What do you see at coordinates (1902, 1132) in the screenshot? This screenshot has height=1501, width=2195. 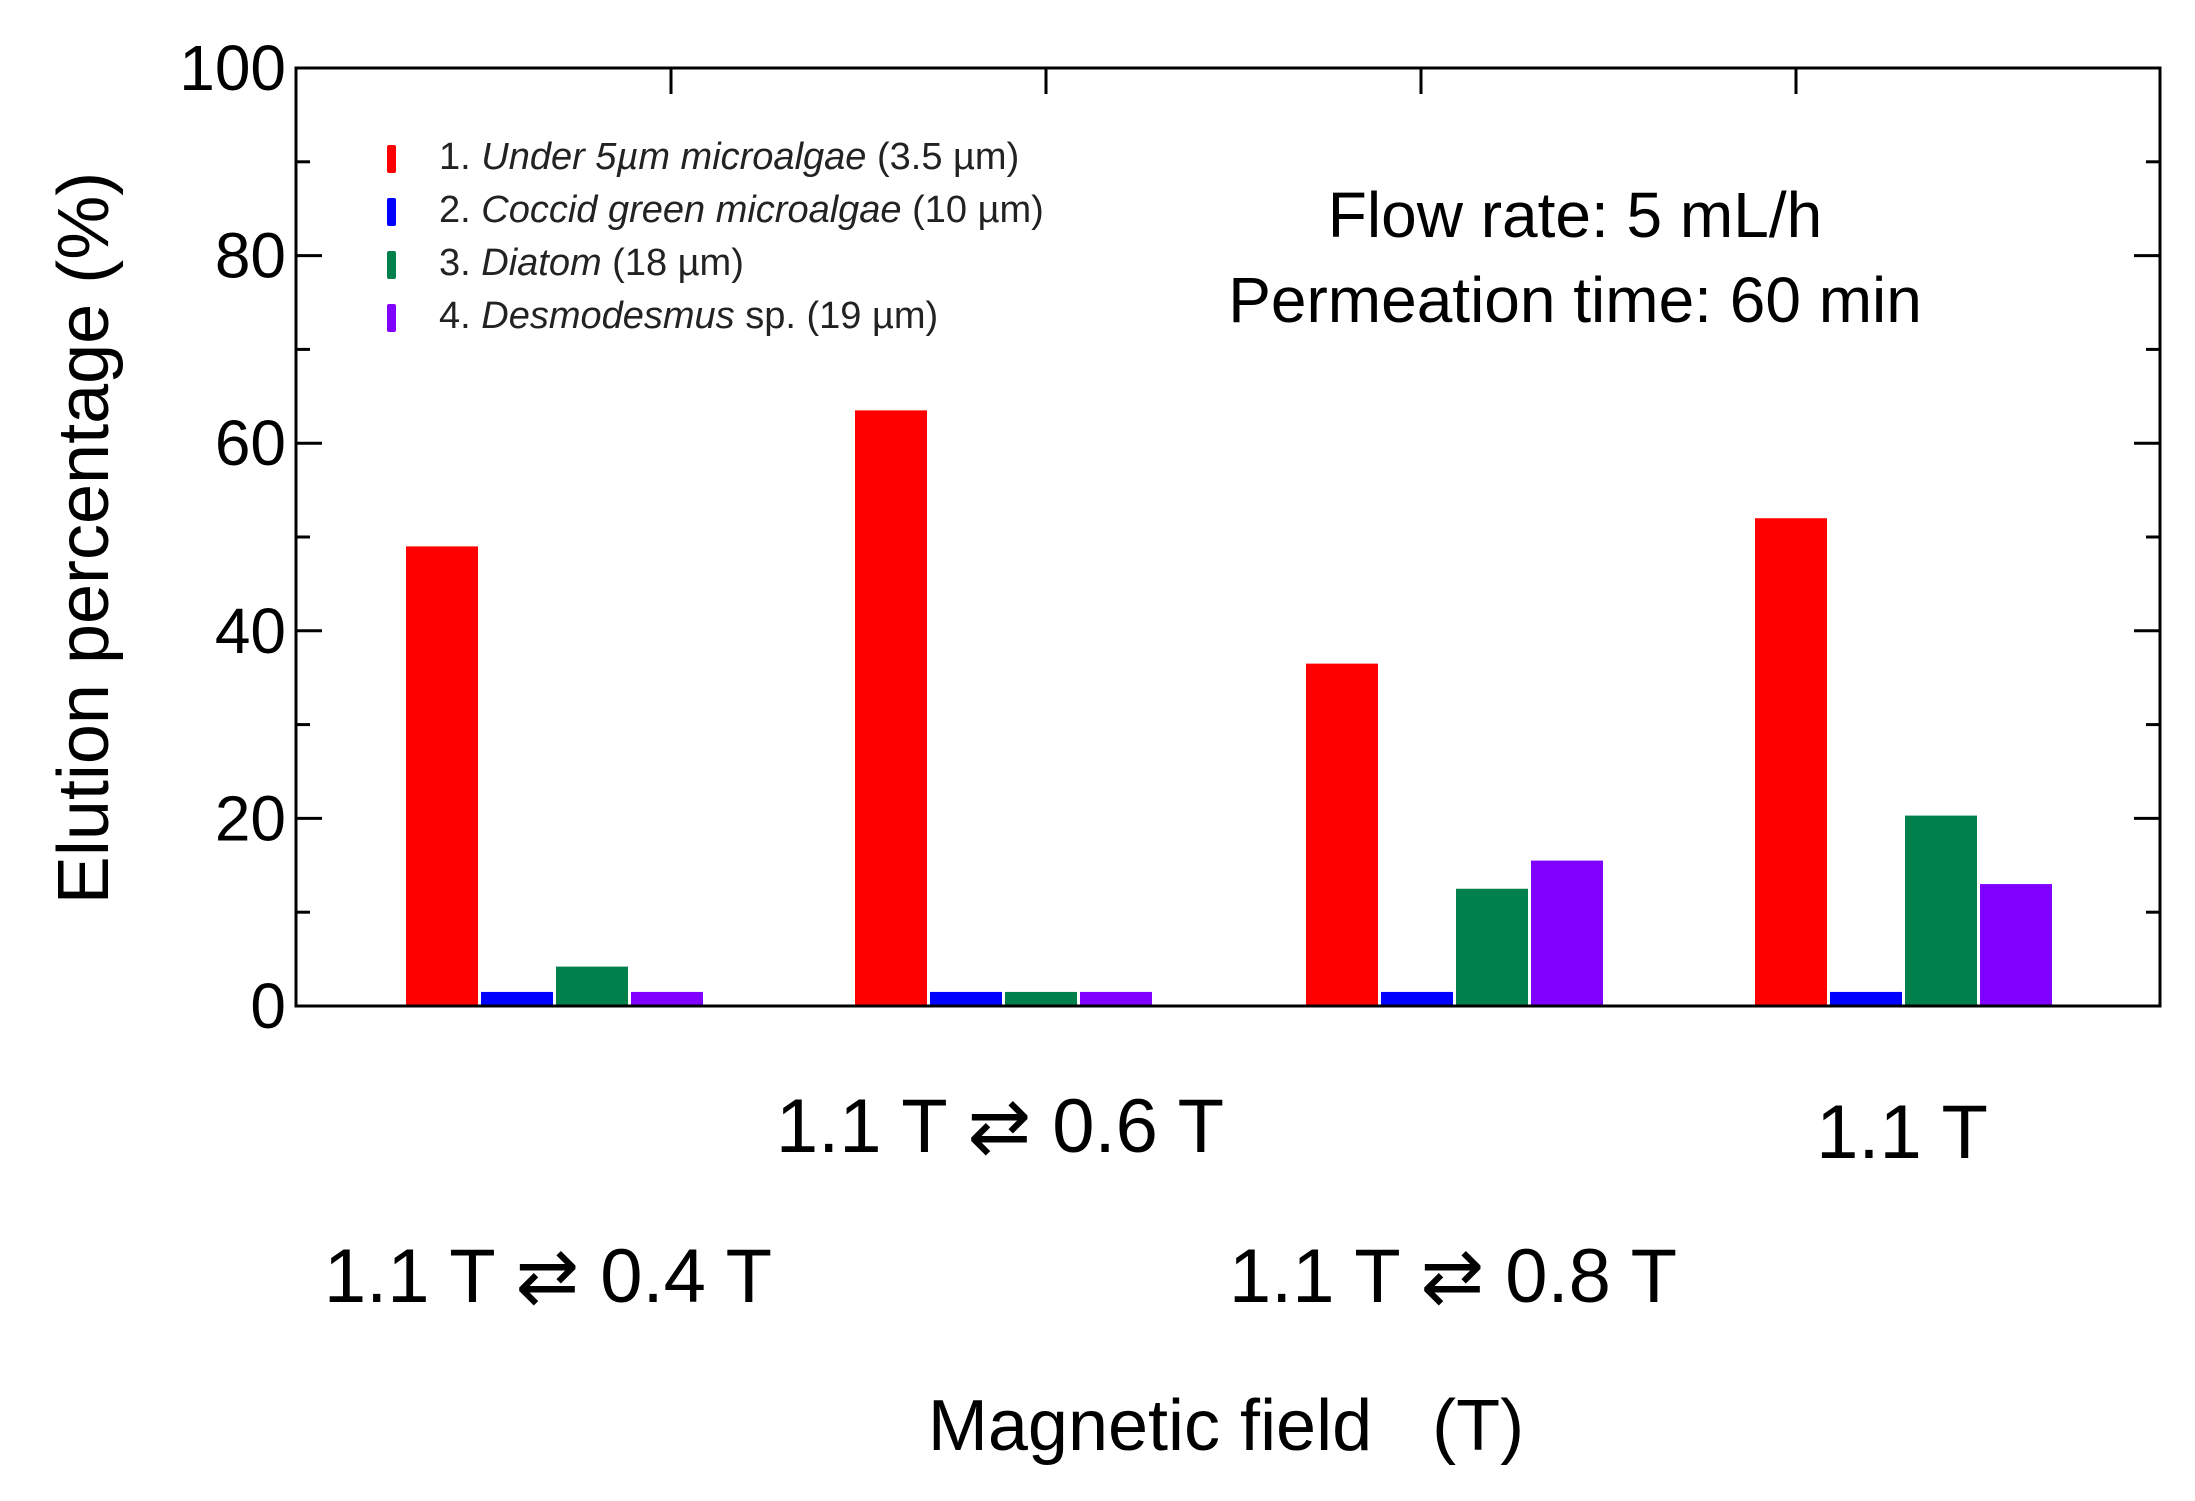 I see `category-label: 1.1 T` at bounding box center [1902, 1132].